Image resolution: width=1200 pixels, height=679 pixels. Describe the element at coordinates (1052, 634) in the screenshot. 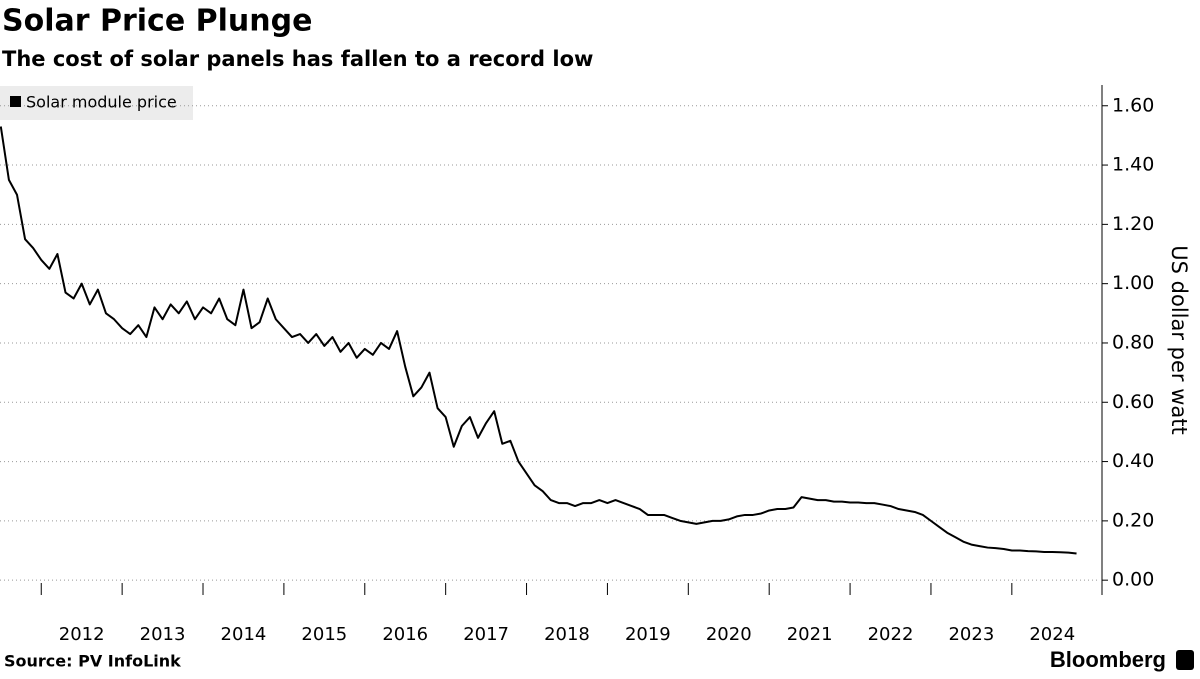

I see `x-tick-label: 2024` at that location.